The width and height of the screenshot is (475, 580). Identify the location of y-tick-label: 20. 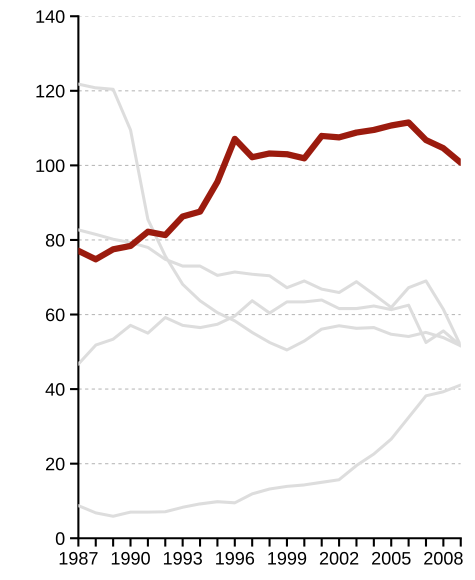
(55, 464).